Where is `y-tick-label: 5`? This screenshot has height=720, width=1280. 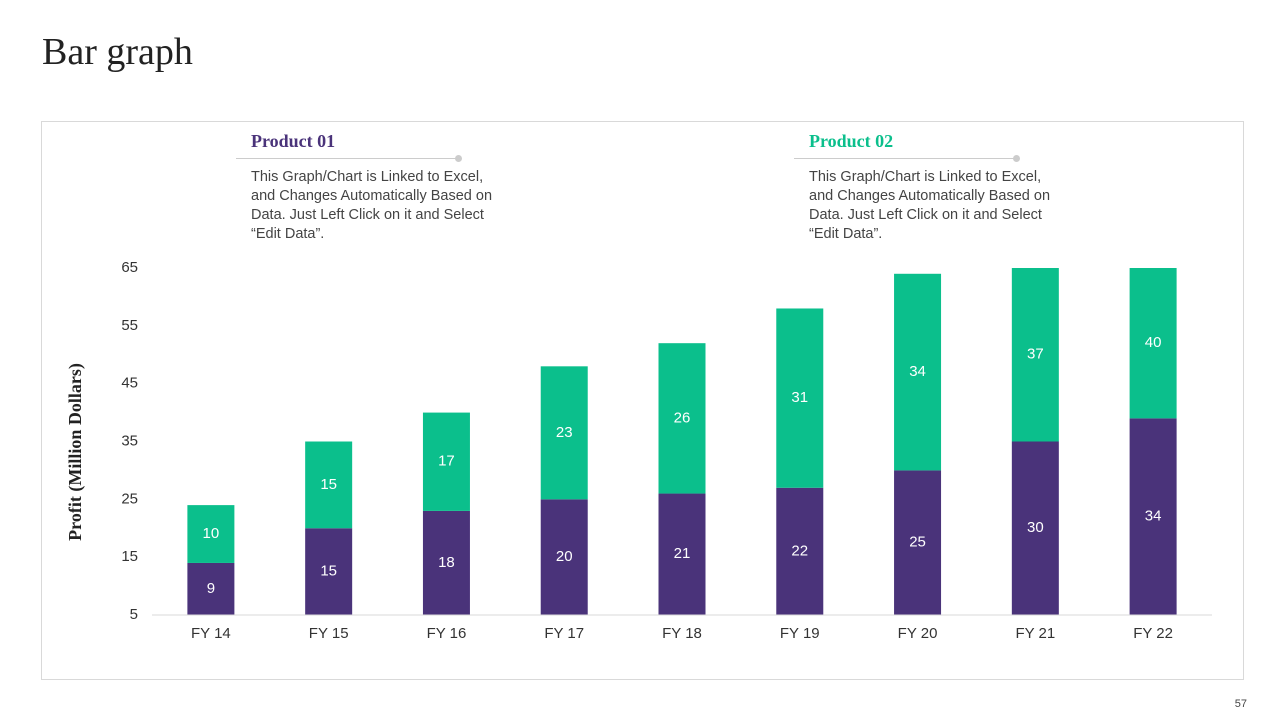
y-tick-label: 5 is located at coordinates (134, 614).